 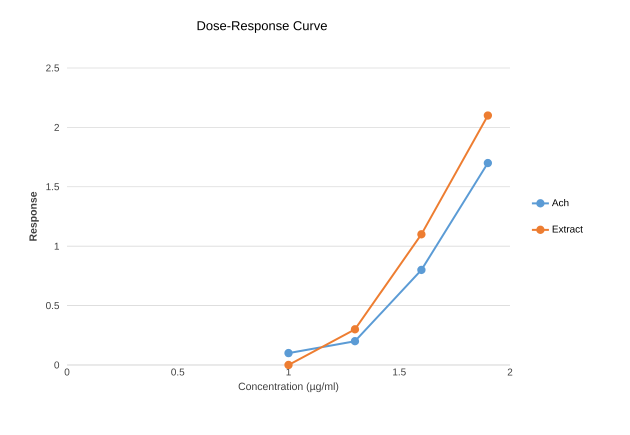 What do you see at coordinates (177, 372) in the screenshot?
I see `x-tick-label: 0.5` at bounding box center [177, 372].